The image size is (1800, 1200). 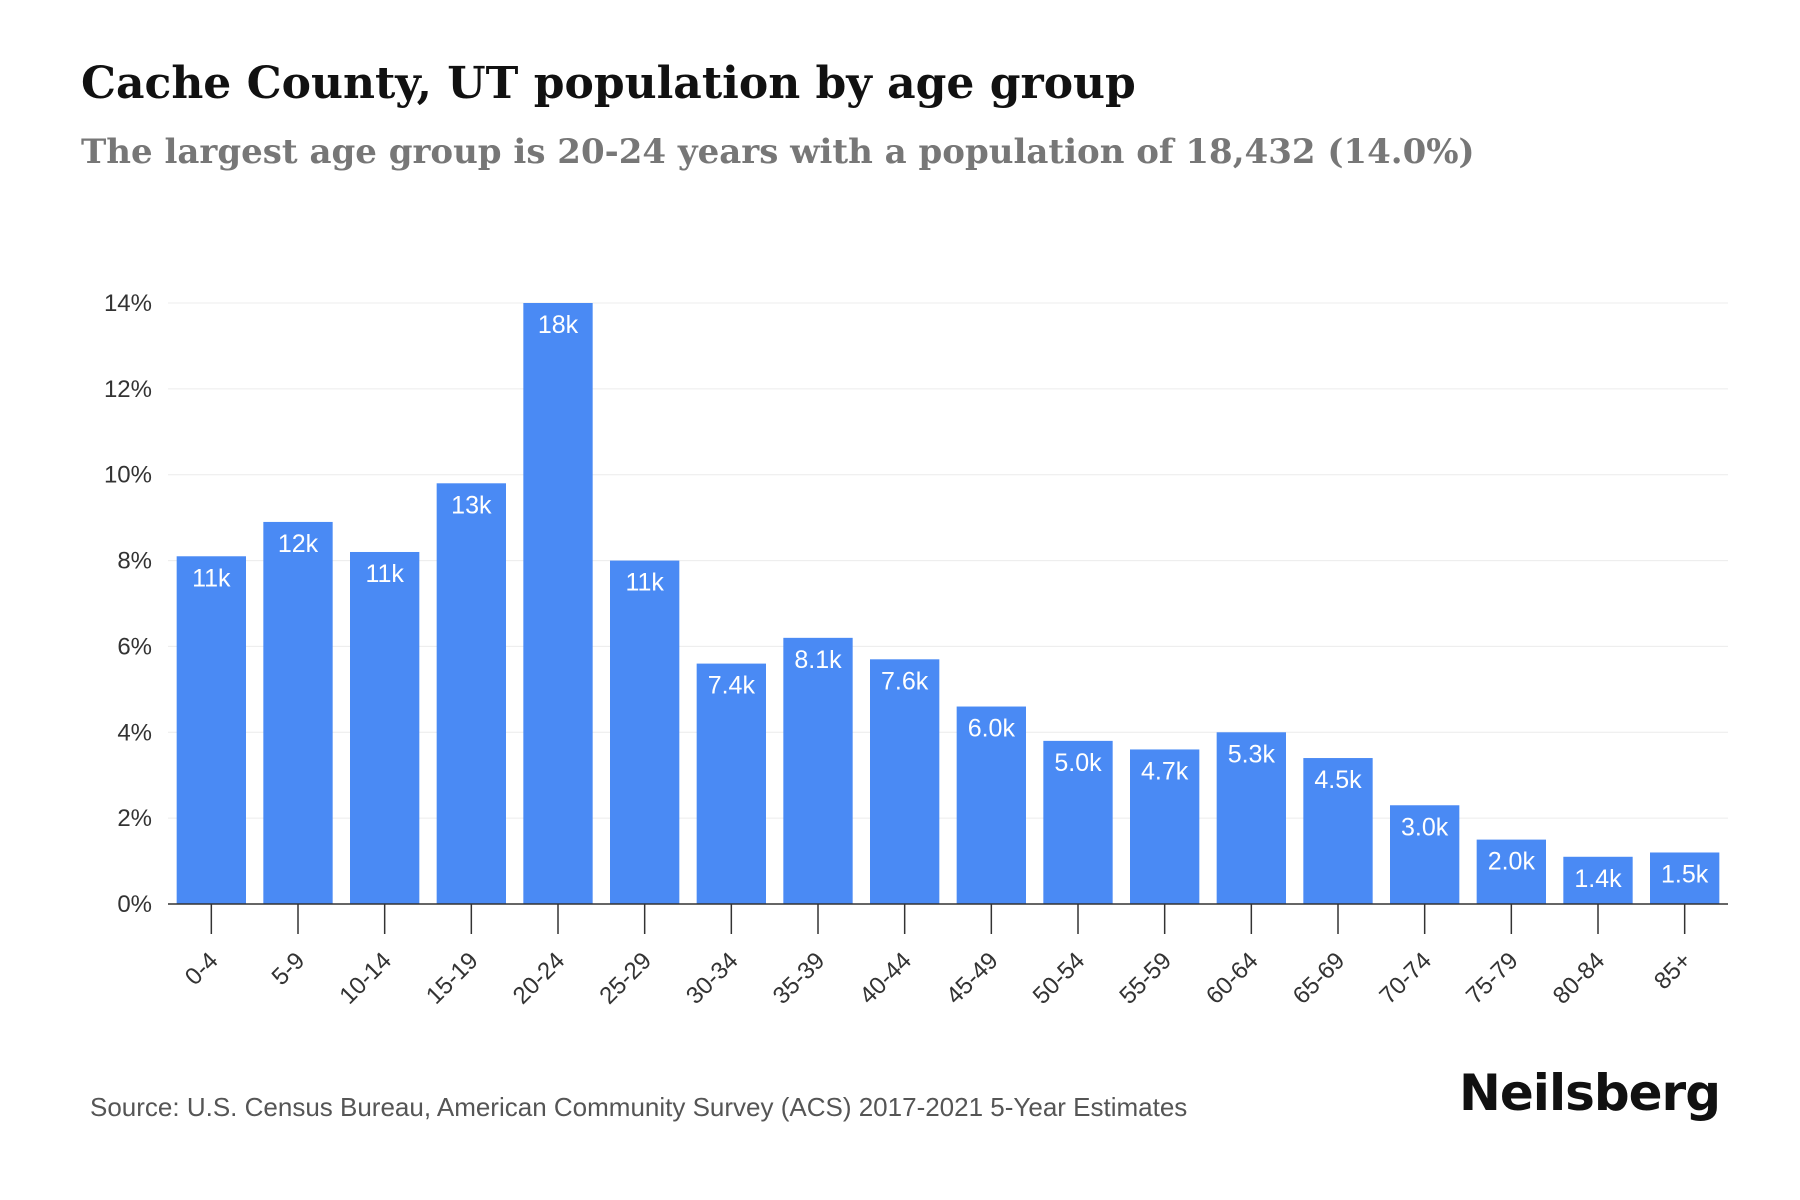 What do you see at coordinates (992, 729) in the screenshot?
I see `data-label: 6.0k` at bounding box center [992, 729].